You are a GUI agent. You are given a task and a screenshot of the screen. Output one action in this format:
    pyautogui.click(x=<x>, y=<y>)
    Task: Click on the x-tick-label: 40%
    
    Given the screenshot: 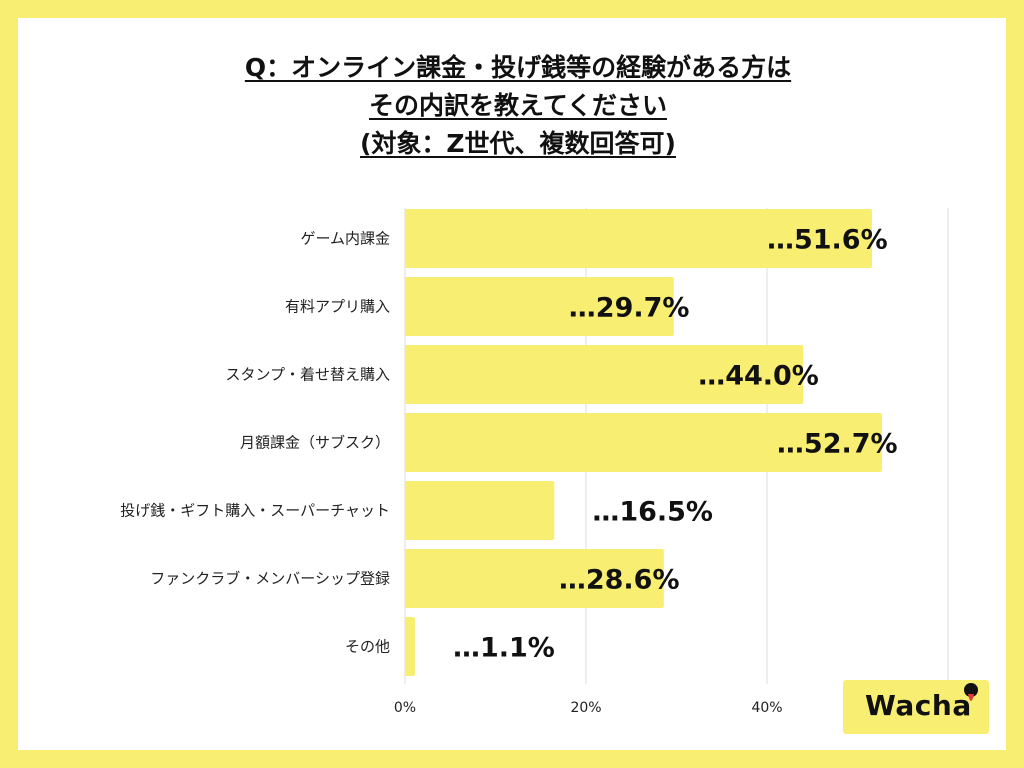 What is the action you would take?
    pyautogui.click(x=766, y=708)
    